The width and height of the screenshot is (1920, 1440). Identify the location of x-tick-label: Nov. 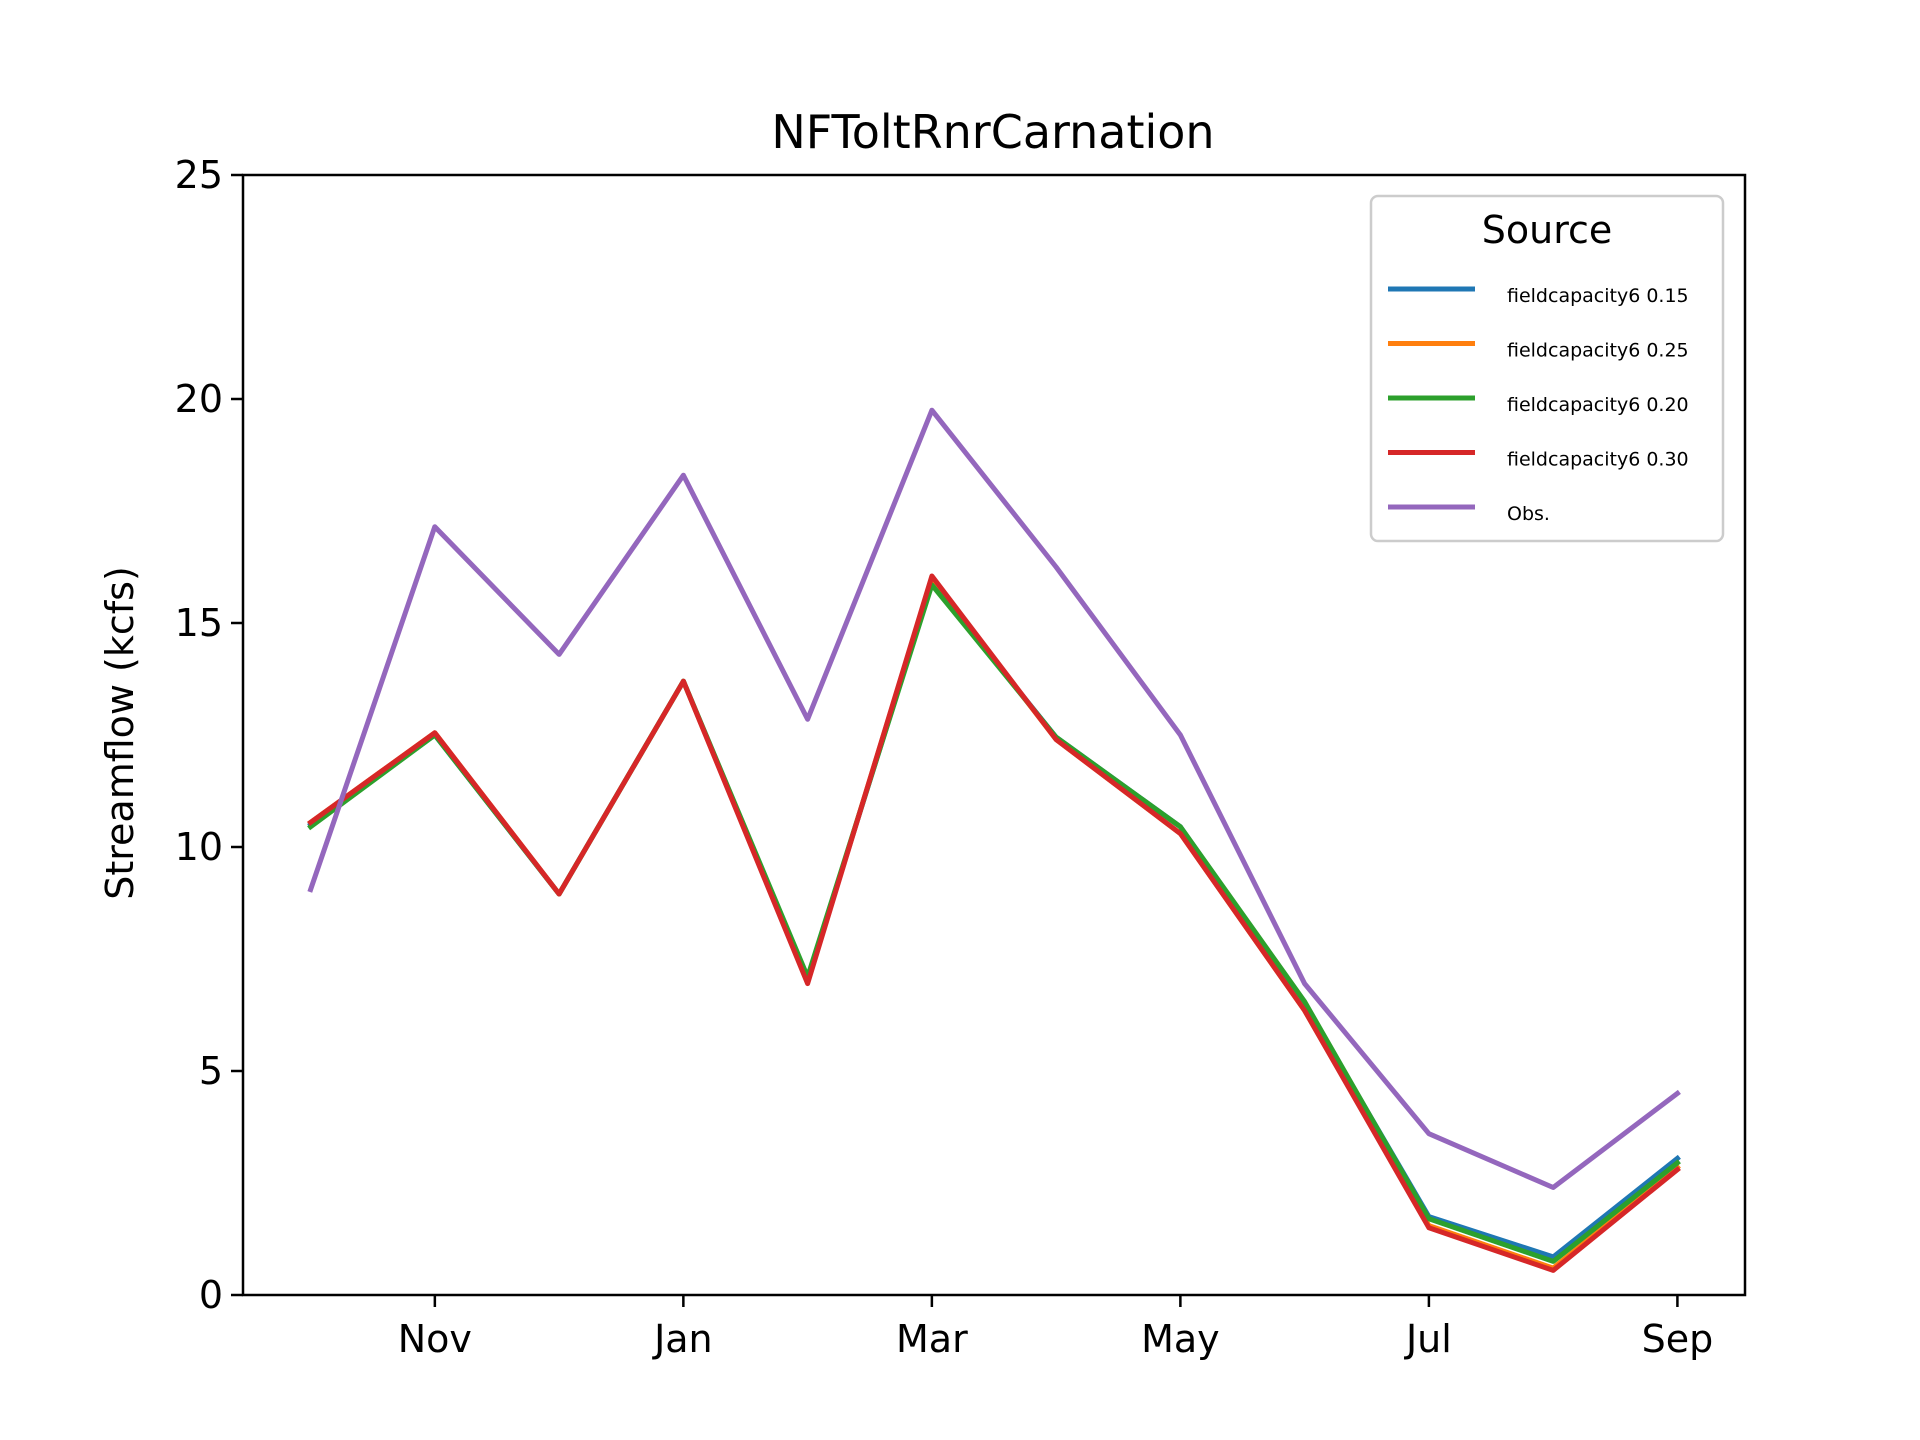
(435, 1339).